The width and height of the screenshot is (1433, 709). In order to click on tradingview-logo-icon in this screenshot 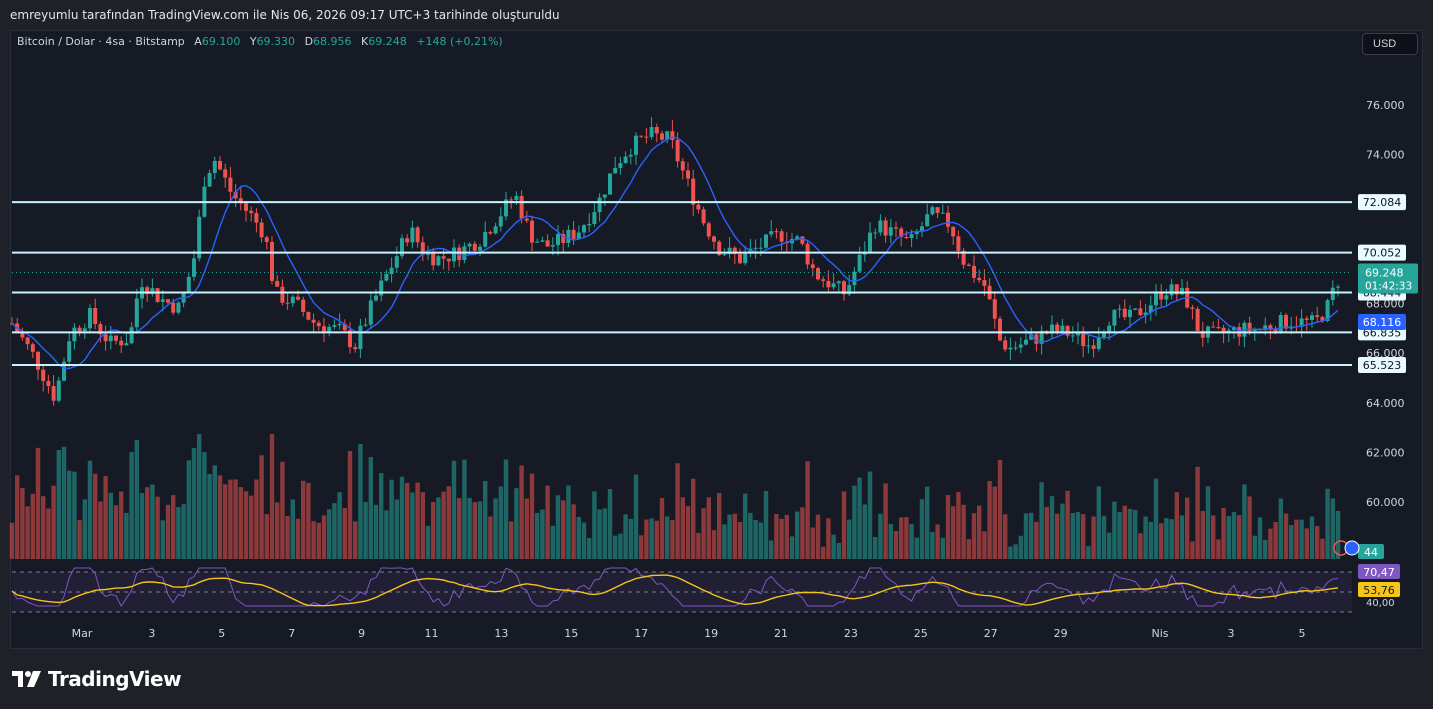, I will do `click(26, 679)`.